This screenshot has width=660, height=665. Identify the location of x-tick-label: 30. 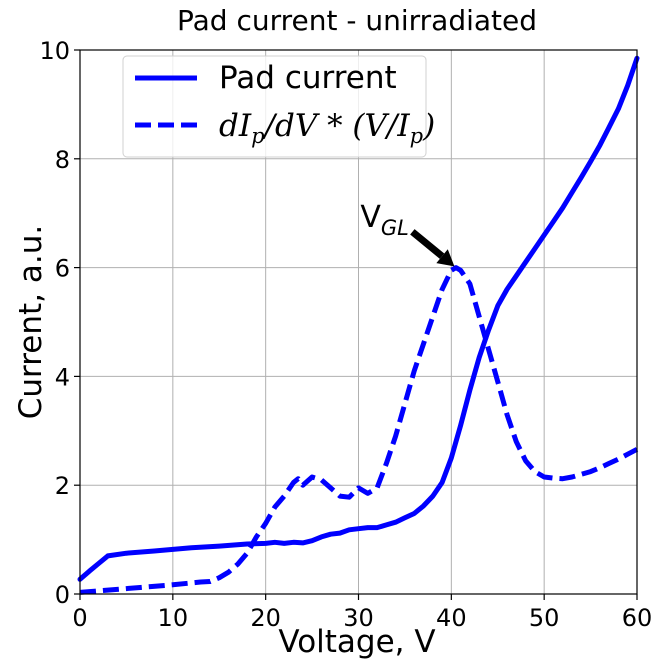
(358, 618).